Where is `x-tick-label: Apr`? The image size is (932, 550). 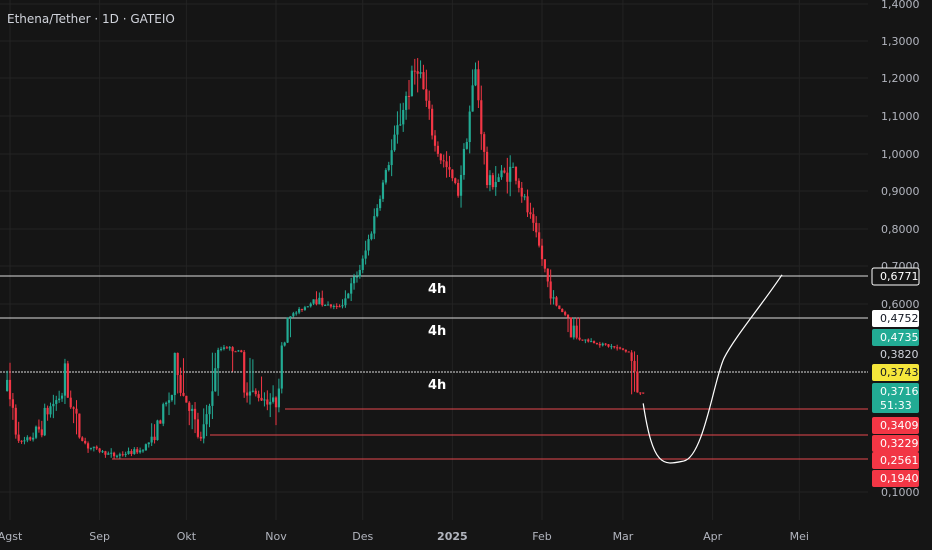
x-tick-label: Apr is located at coordinates (713, 536).